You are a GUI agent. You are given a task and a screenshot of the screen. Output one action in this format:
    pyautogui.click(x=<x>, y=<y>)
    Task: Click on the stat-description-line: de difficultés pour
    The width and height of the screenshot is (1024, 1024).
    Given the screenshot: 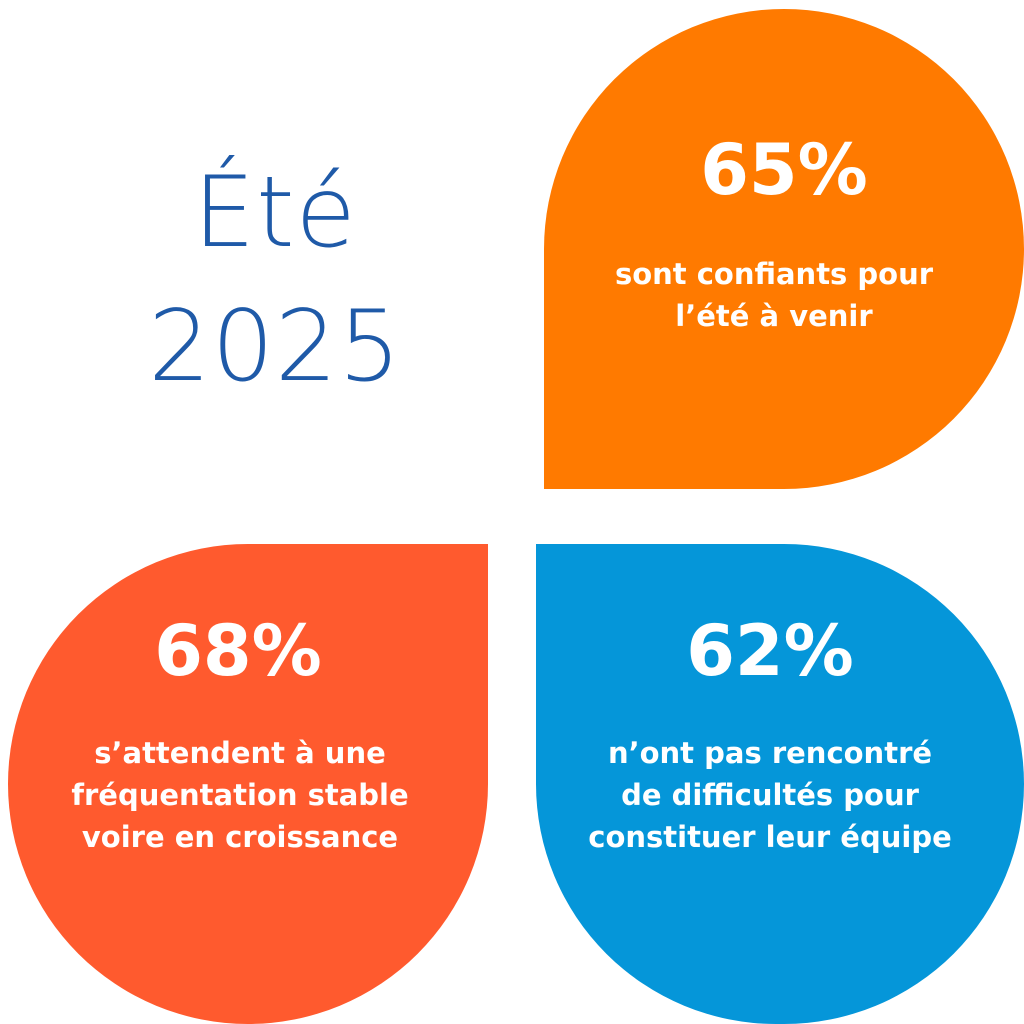 What is the action you would take?
    pyautogui.click(x=770, y=795)
    